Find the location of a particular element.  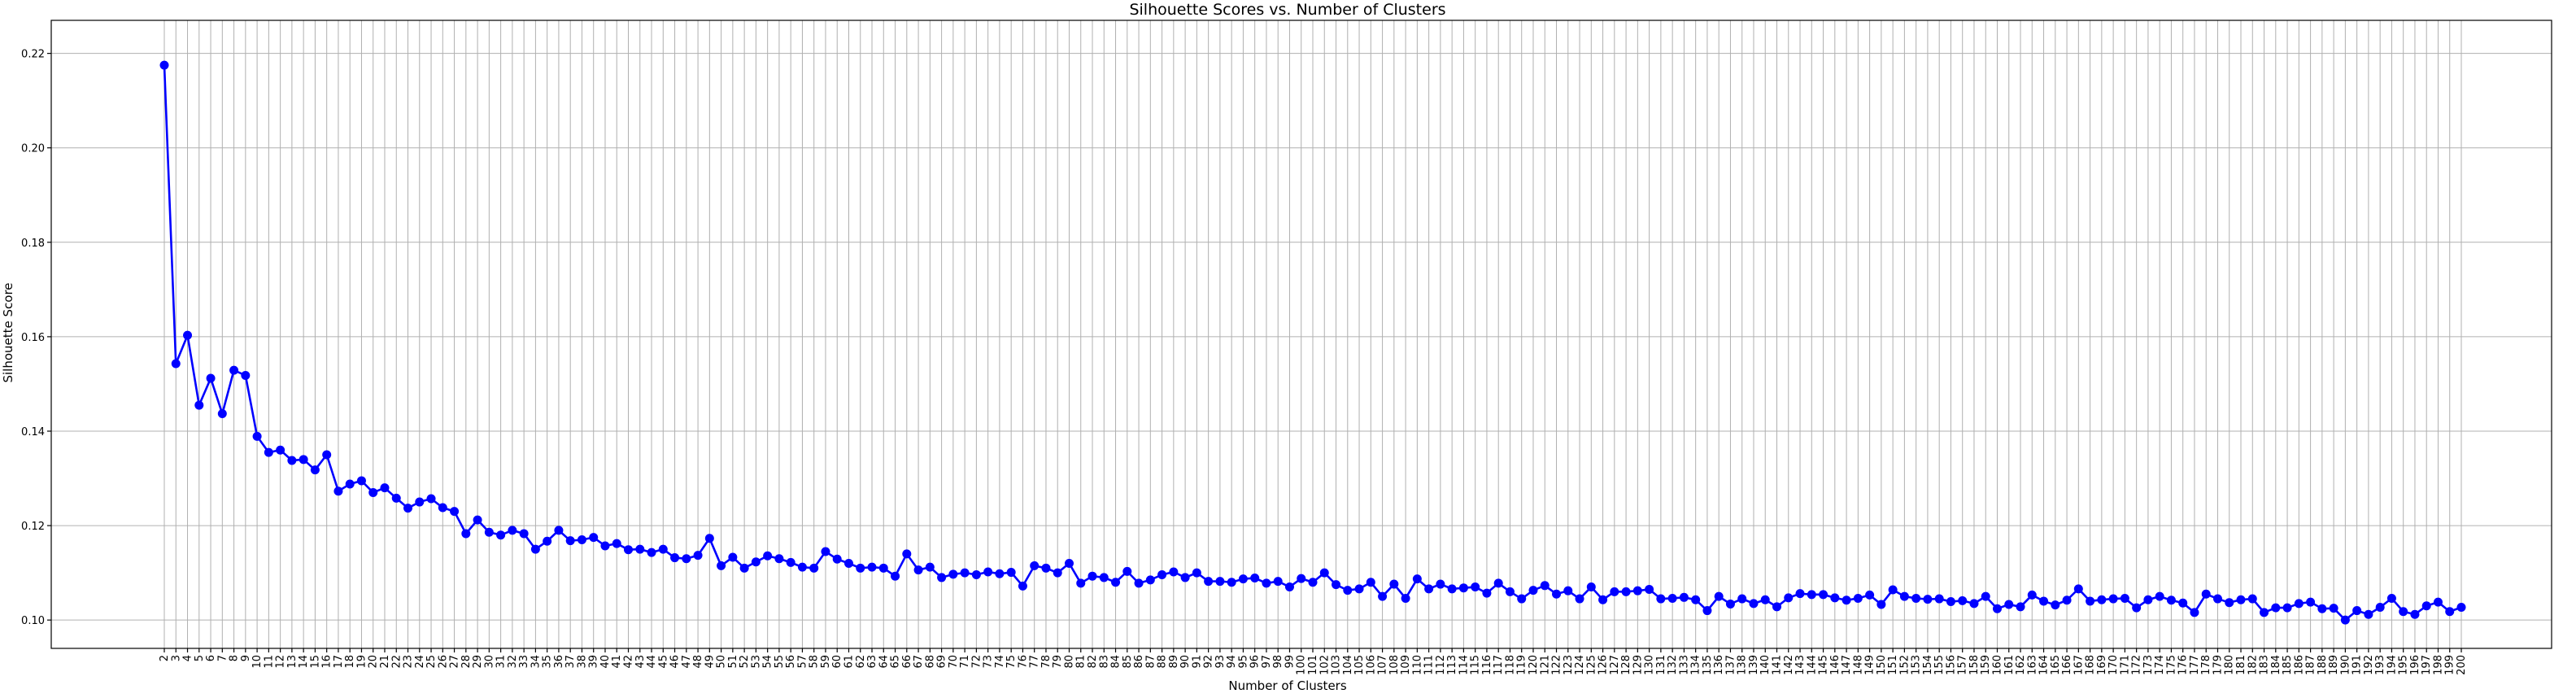

x-tick-label: 129 is located at coordinates (1638, 665).